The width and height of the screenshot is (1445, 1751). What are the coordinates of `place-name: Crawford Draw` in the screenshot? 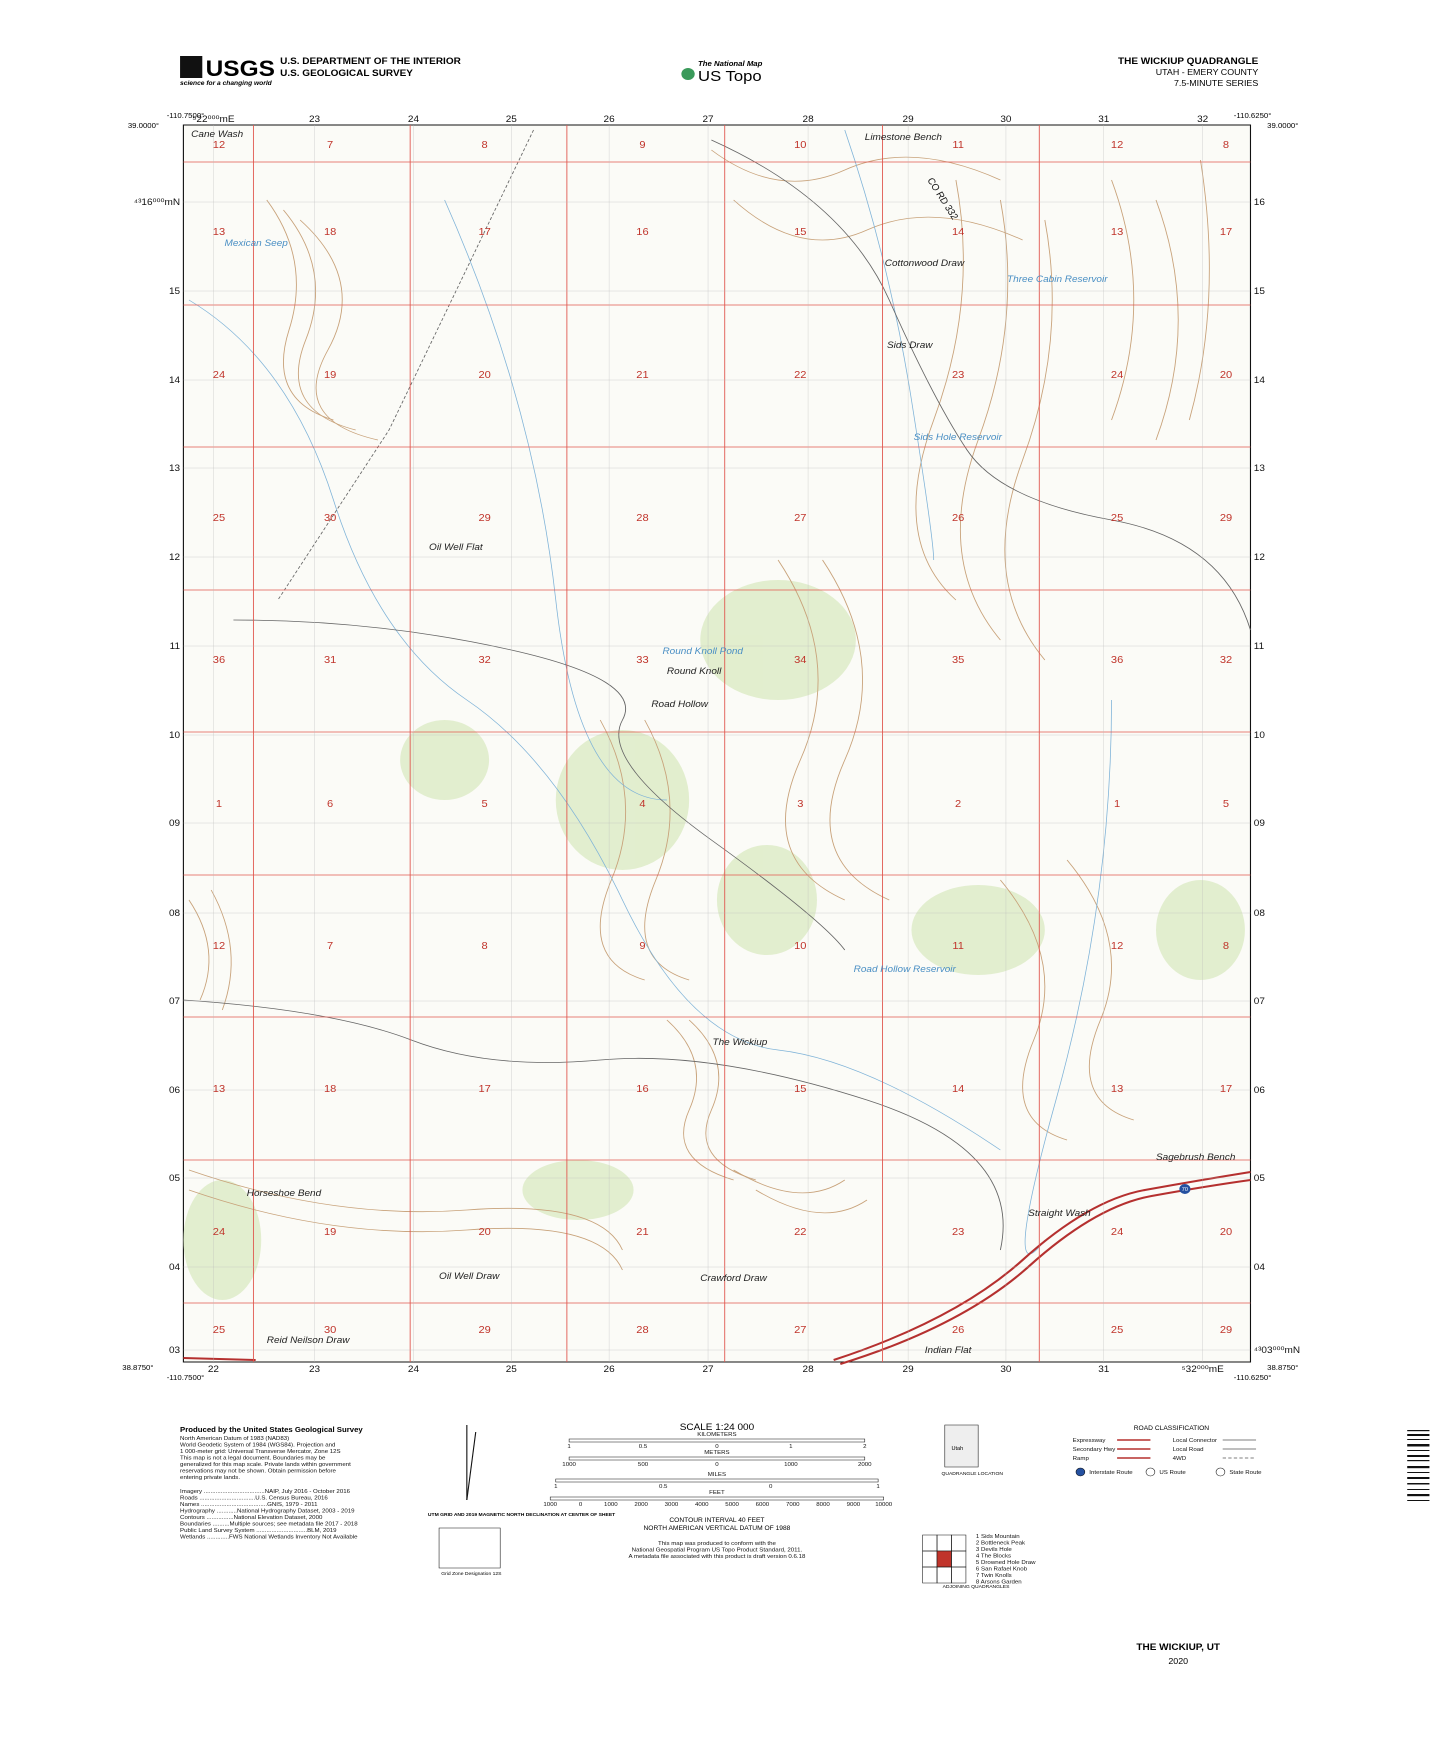 It's located at (734, 1278).